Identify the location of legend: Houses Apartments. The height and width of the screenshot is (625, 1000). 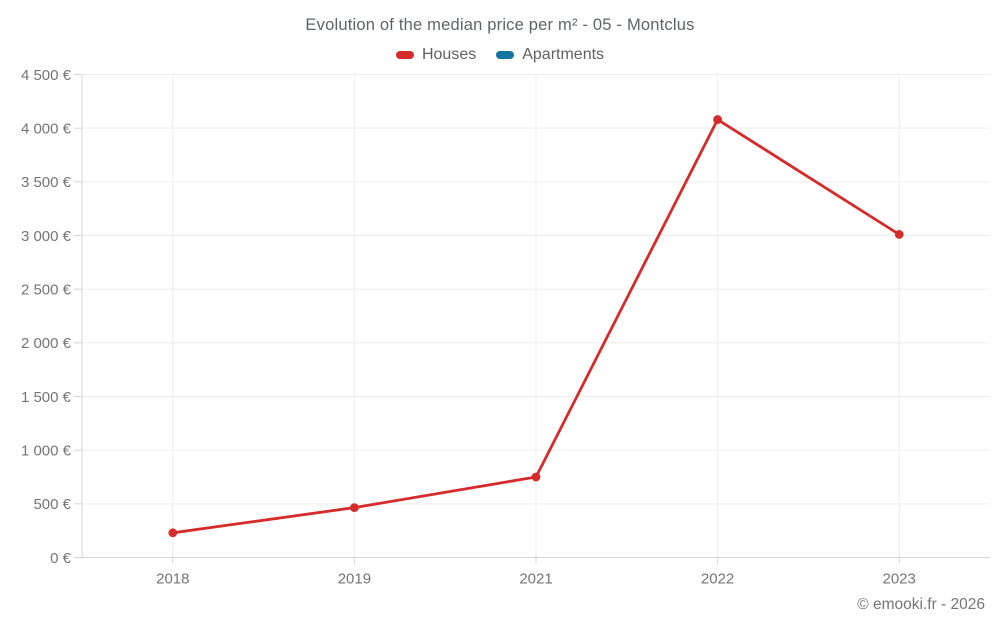
(500, 55).